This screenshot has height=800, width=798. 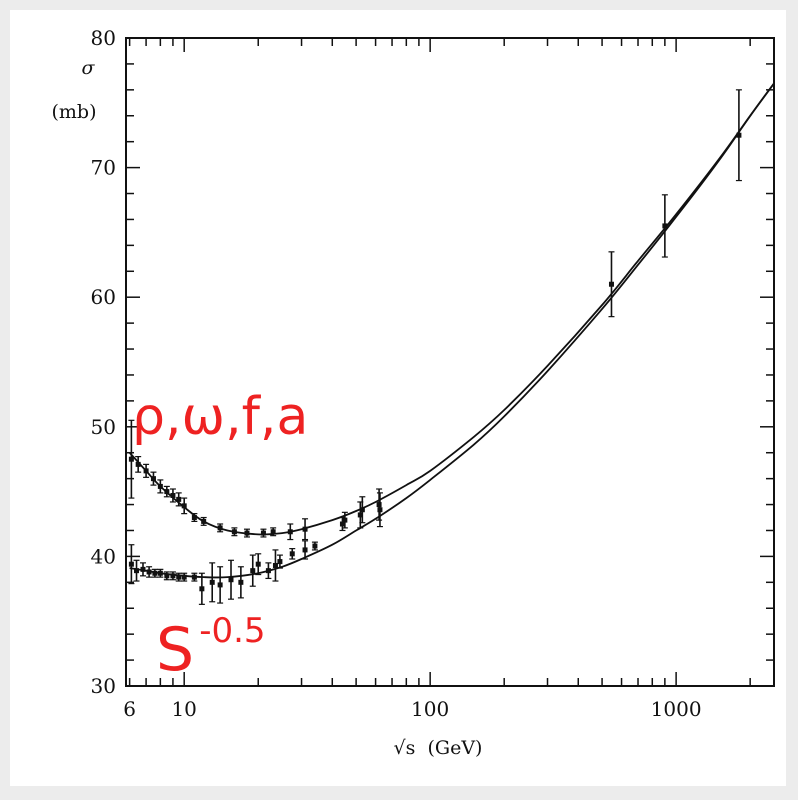 I want to click on y-tick-label: 60, so click(x=103, y=297).